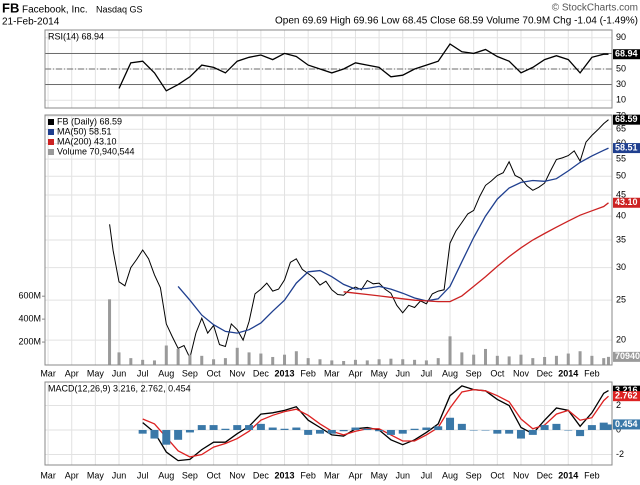  I want to click on exchange: Nasdaq GS, so click(119, 9).